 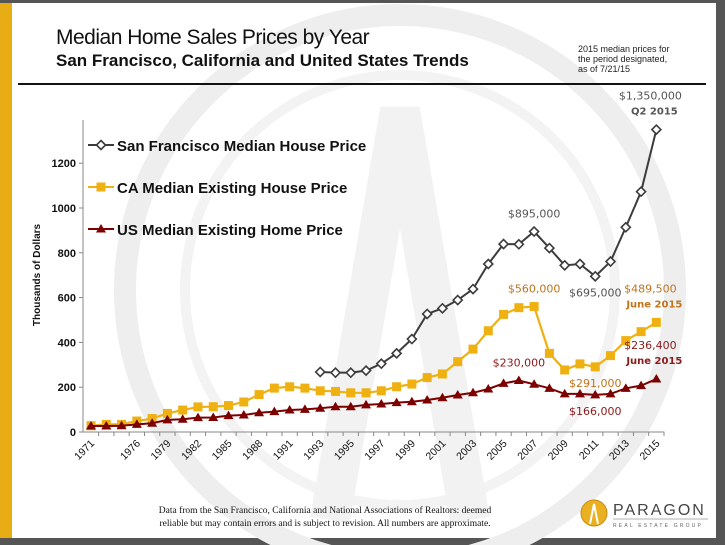 What do you see at coordinates (67, 299) in the screenshot?
I see `y-tick-label: 600` at bounding box center [67, 299].